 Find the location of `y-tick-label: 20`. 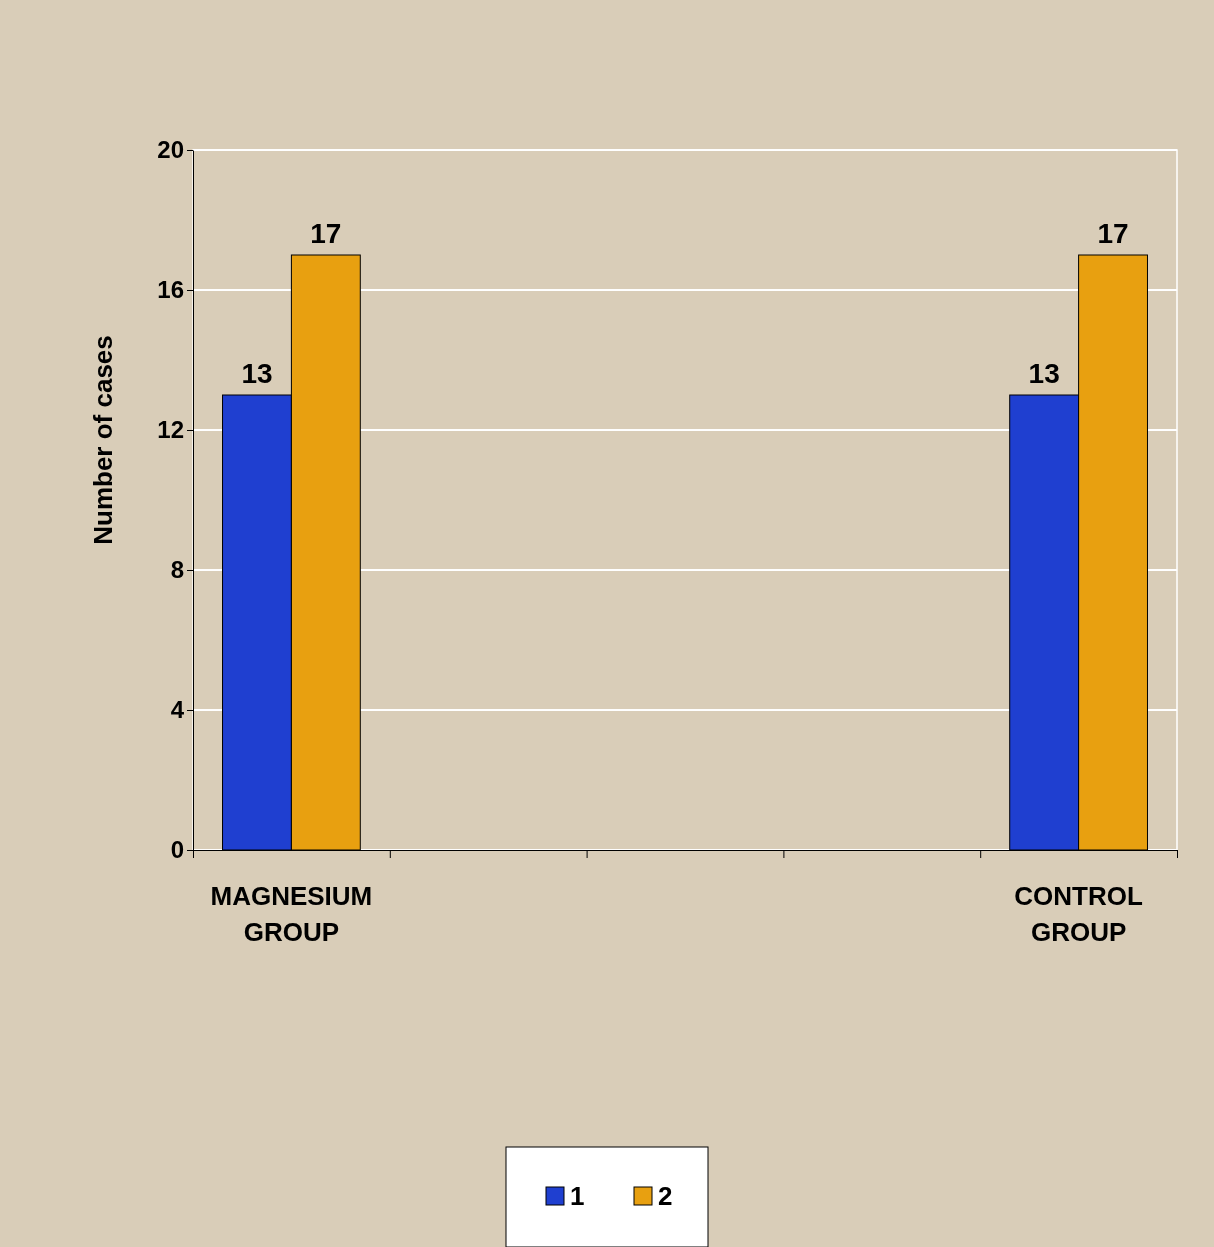

y-tick-label: 20 is located at coordinates (170, 150).